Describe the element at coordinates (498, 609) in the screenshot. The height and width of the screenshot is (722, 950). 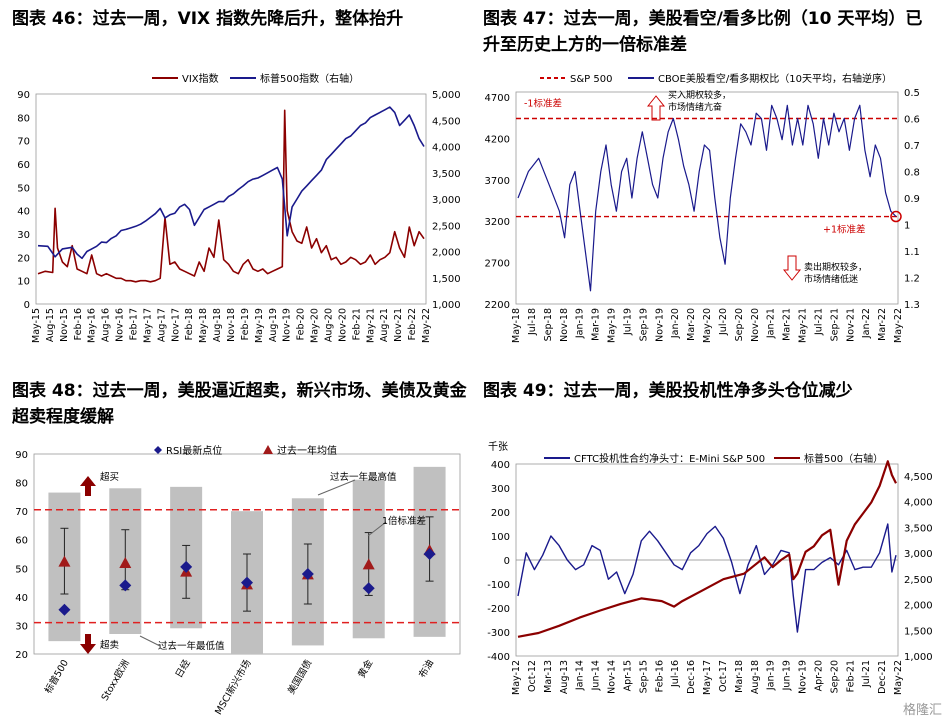
I see `chart49-y-left-tick-label: -200` at that location.